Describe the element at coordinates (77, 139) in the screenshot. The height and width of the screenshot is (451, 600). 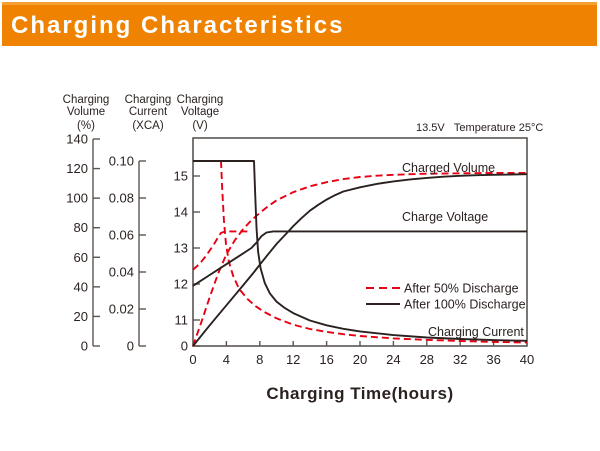
I see `volume-axis-tick-label: 140` at that location.